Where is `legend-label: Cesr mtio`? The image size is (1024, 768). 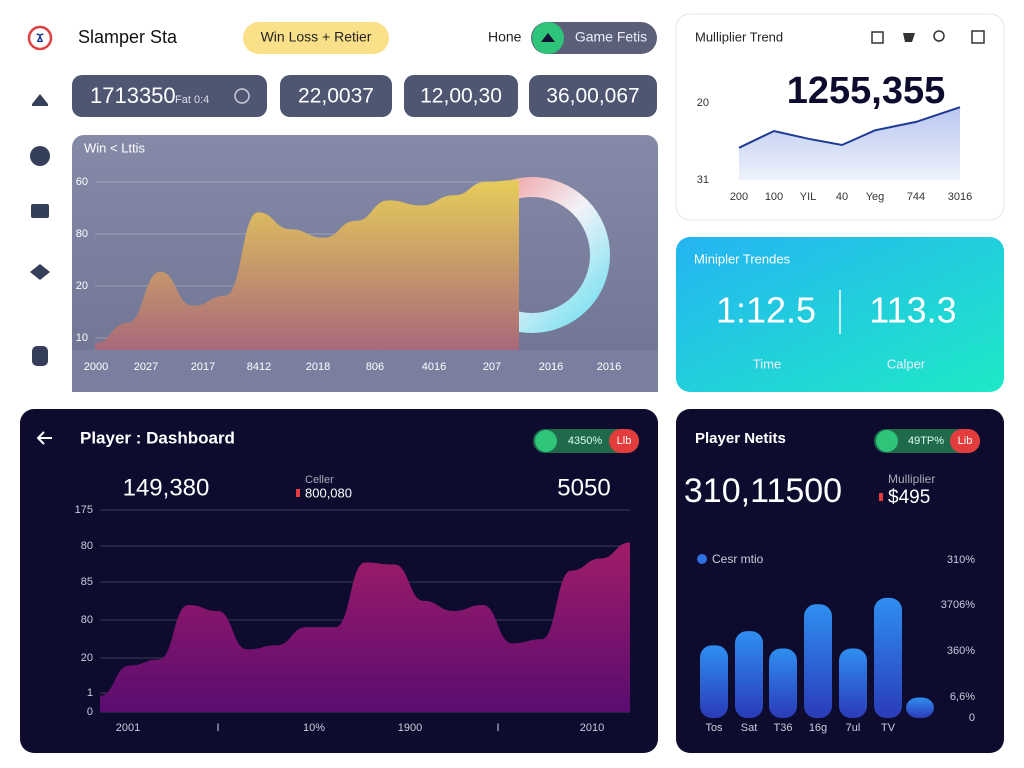 legend-label: Cesr mtio is located at coordinates (738, 559).